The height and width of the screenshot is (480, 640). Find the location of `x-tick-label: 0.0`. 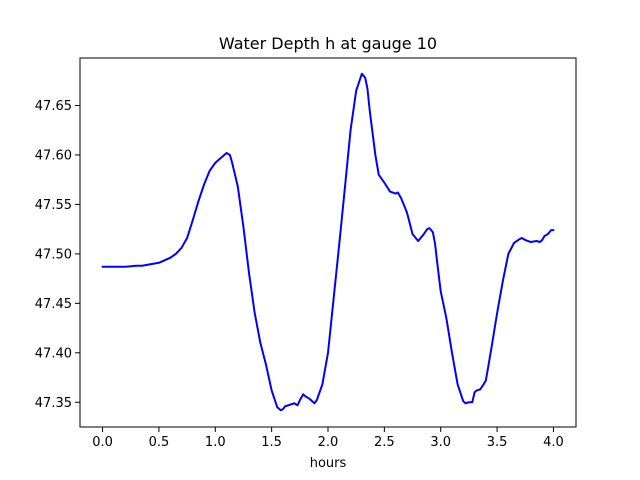

x-tick-label: 0.0 is located at coordinates (102, 442).